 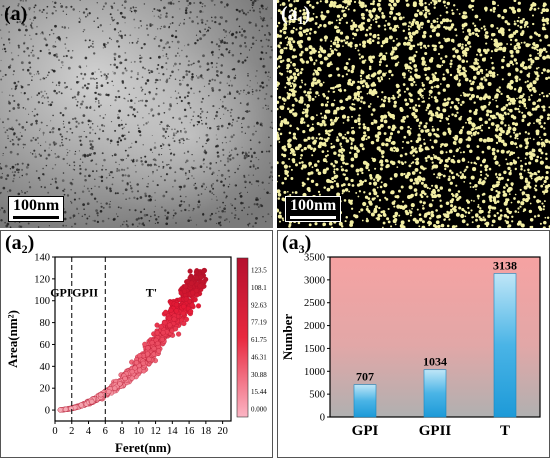 What do you see at coordinates (16, 14) in the screenshot?
I see `panel-label-a: (a)` at bounding box center [16, 14].